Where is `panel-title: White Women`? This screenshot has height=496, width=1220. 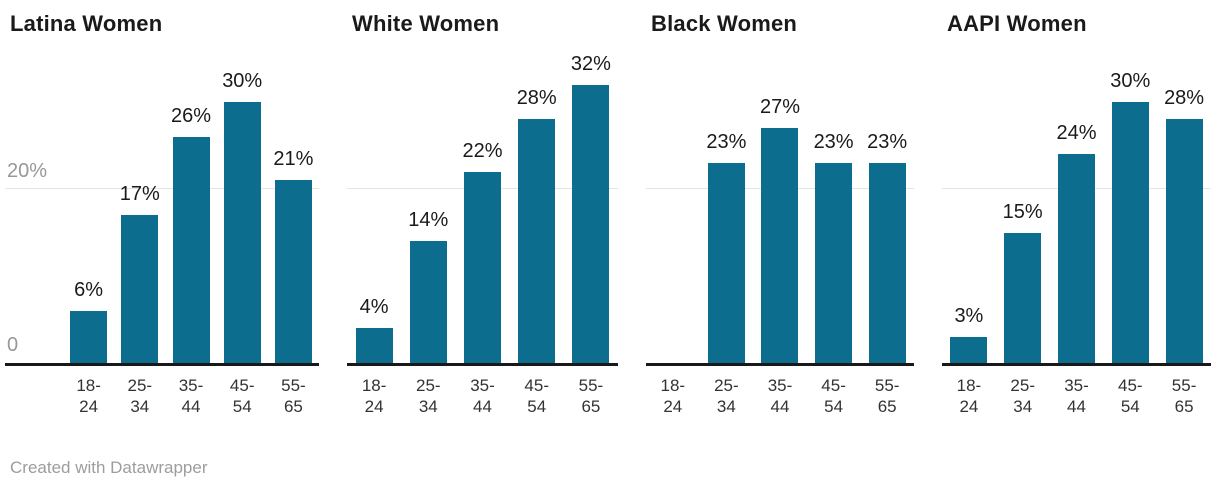
panel-title: White Women is located at coordinates (426, 23).